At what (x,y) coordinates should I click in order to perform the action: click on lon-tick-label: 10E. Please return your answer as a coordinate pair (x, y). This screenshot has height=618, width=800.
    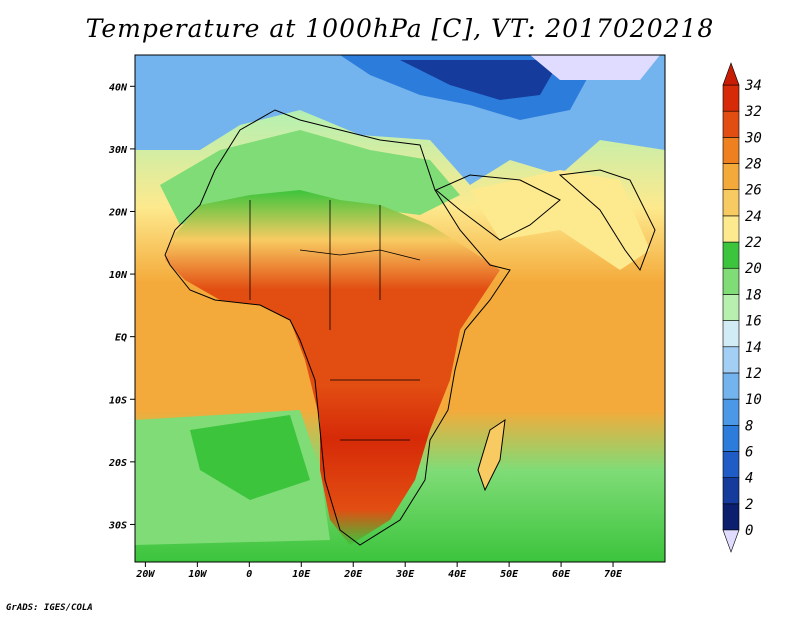
    Looking at the image, I should click on (301, 574).